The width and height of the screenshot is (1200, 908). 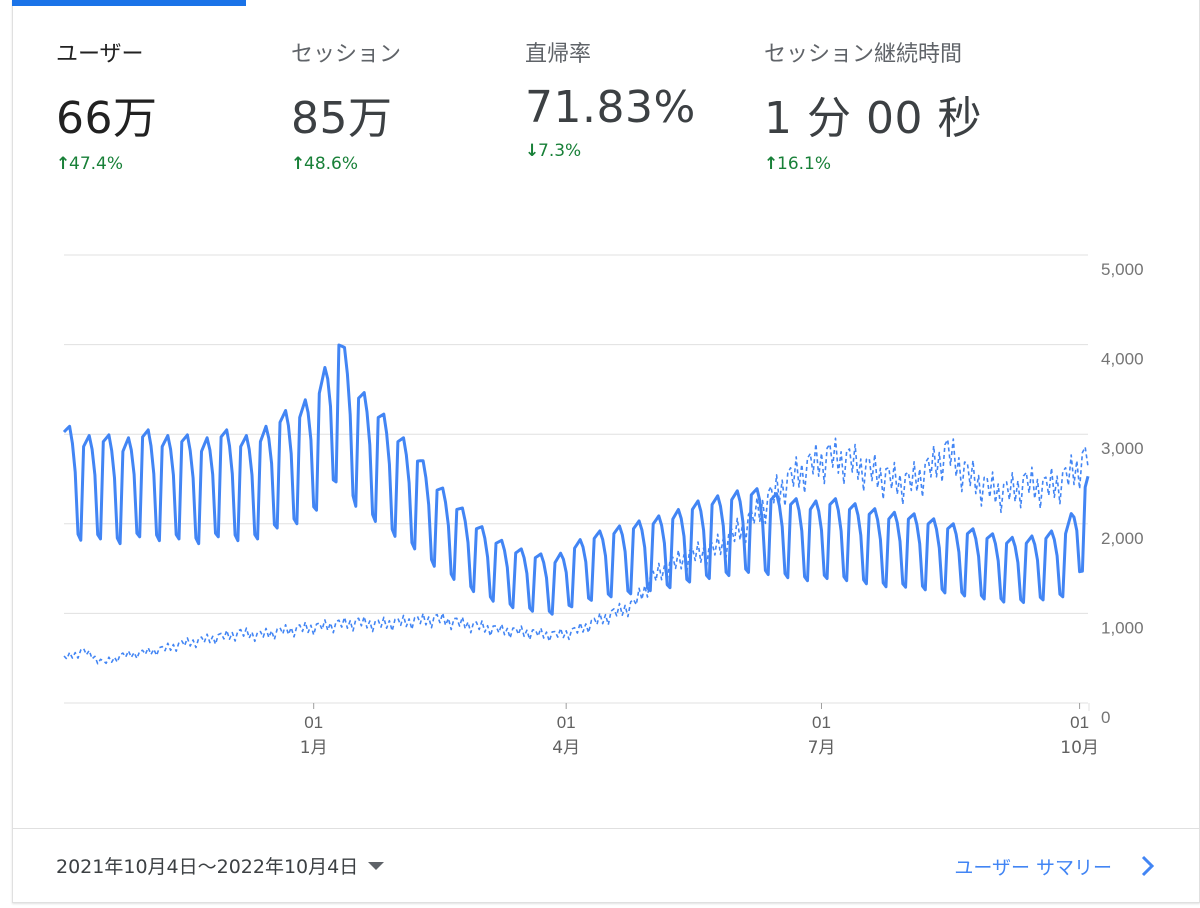 What do you see at coordinates (346, 54) in the screenshot?
I see `metric-label: セッション` at bounding box center [346, 54].